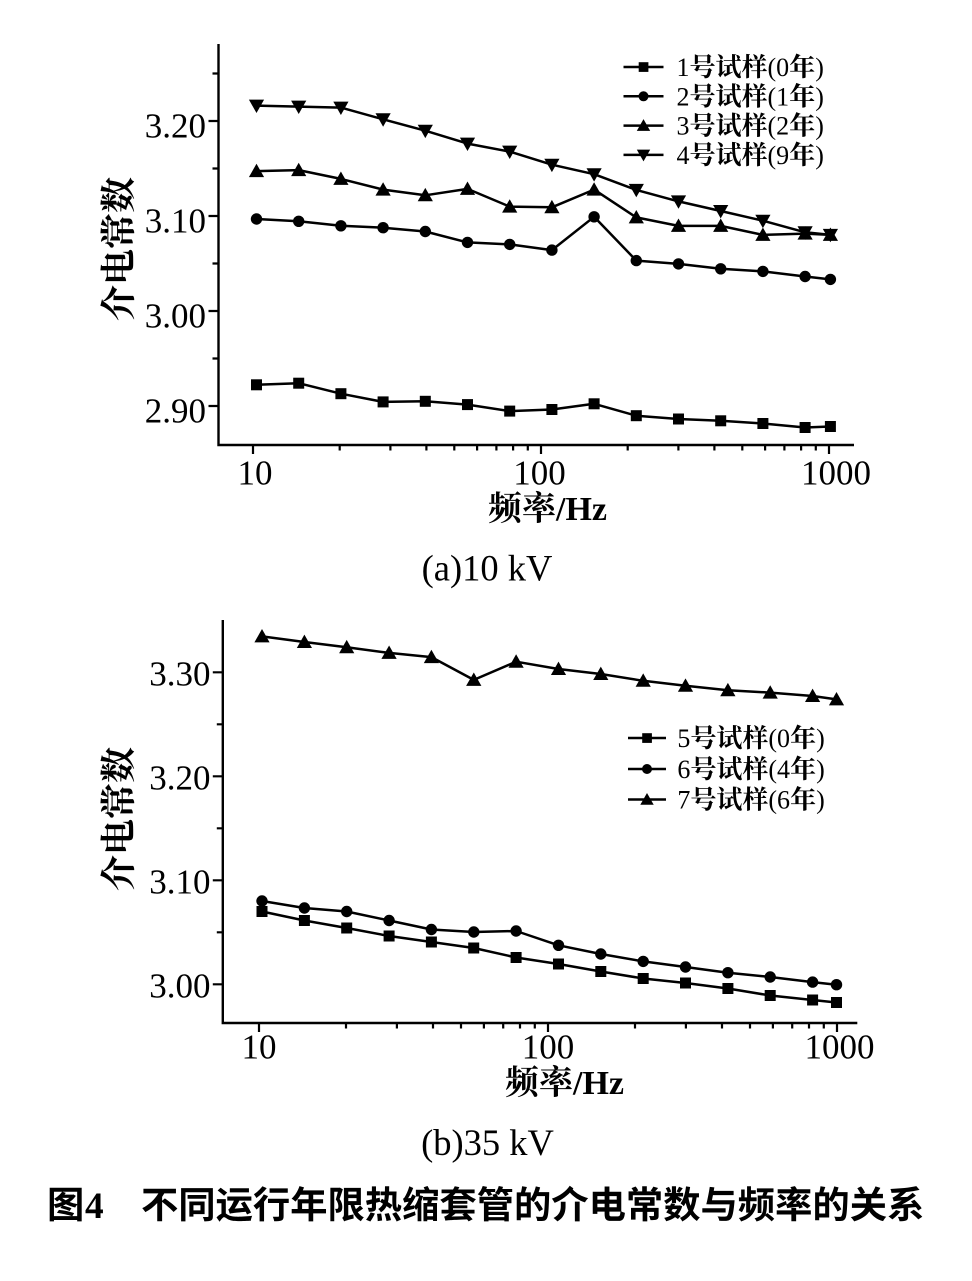  What do you see at coordinates (175, 411) in the screenshot?
I see `svg-text: 2.90` at bounding box center [175, 411].